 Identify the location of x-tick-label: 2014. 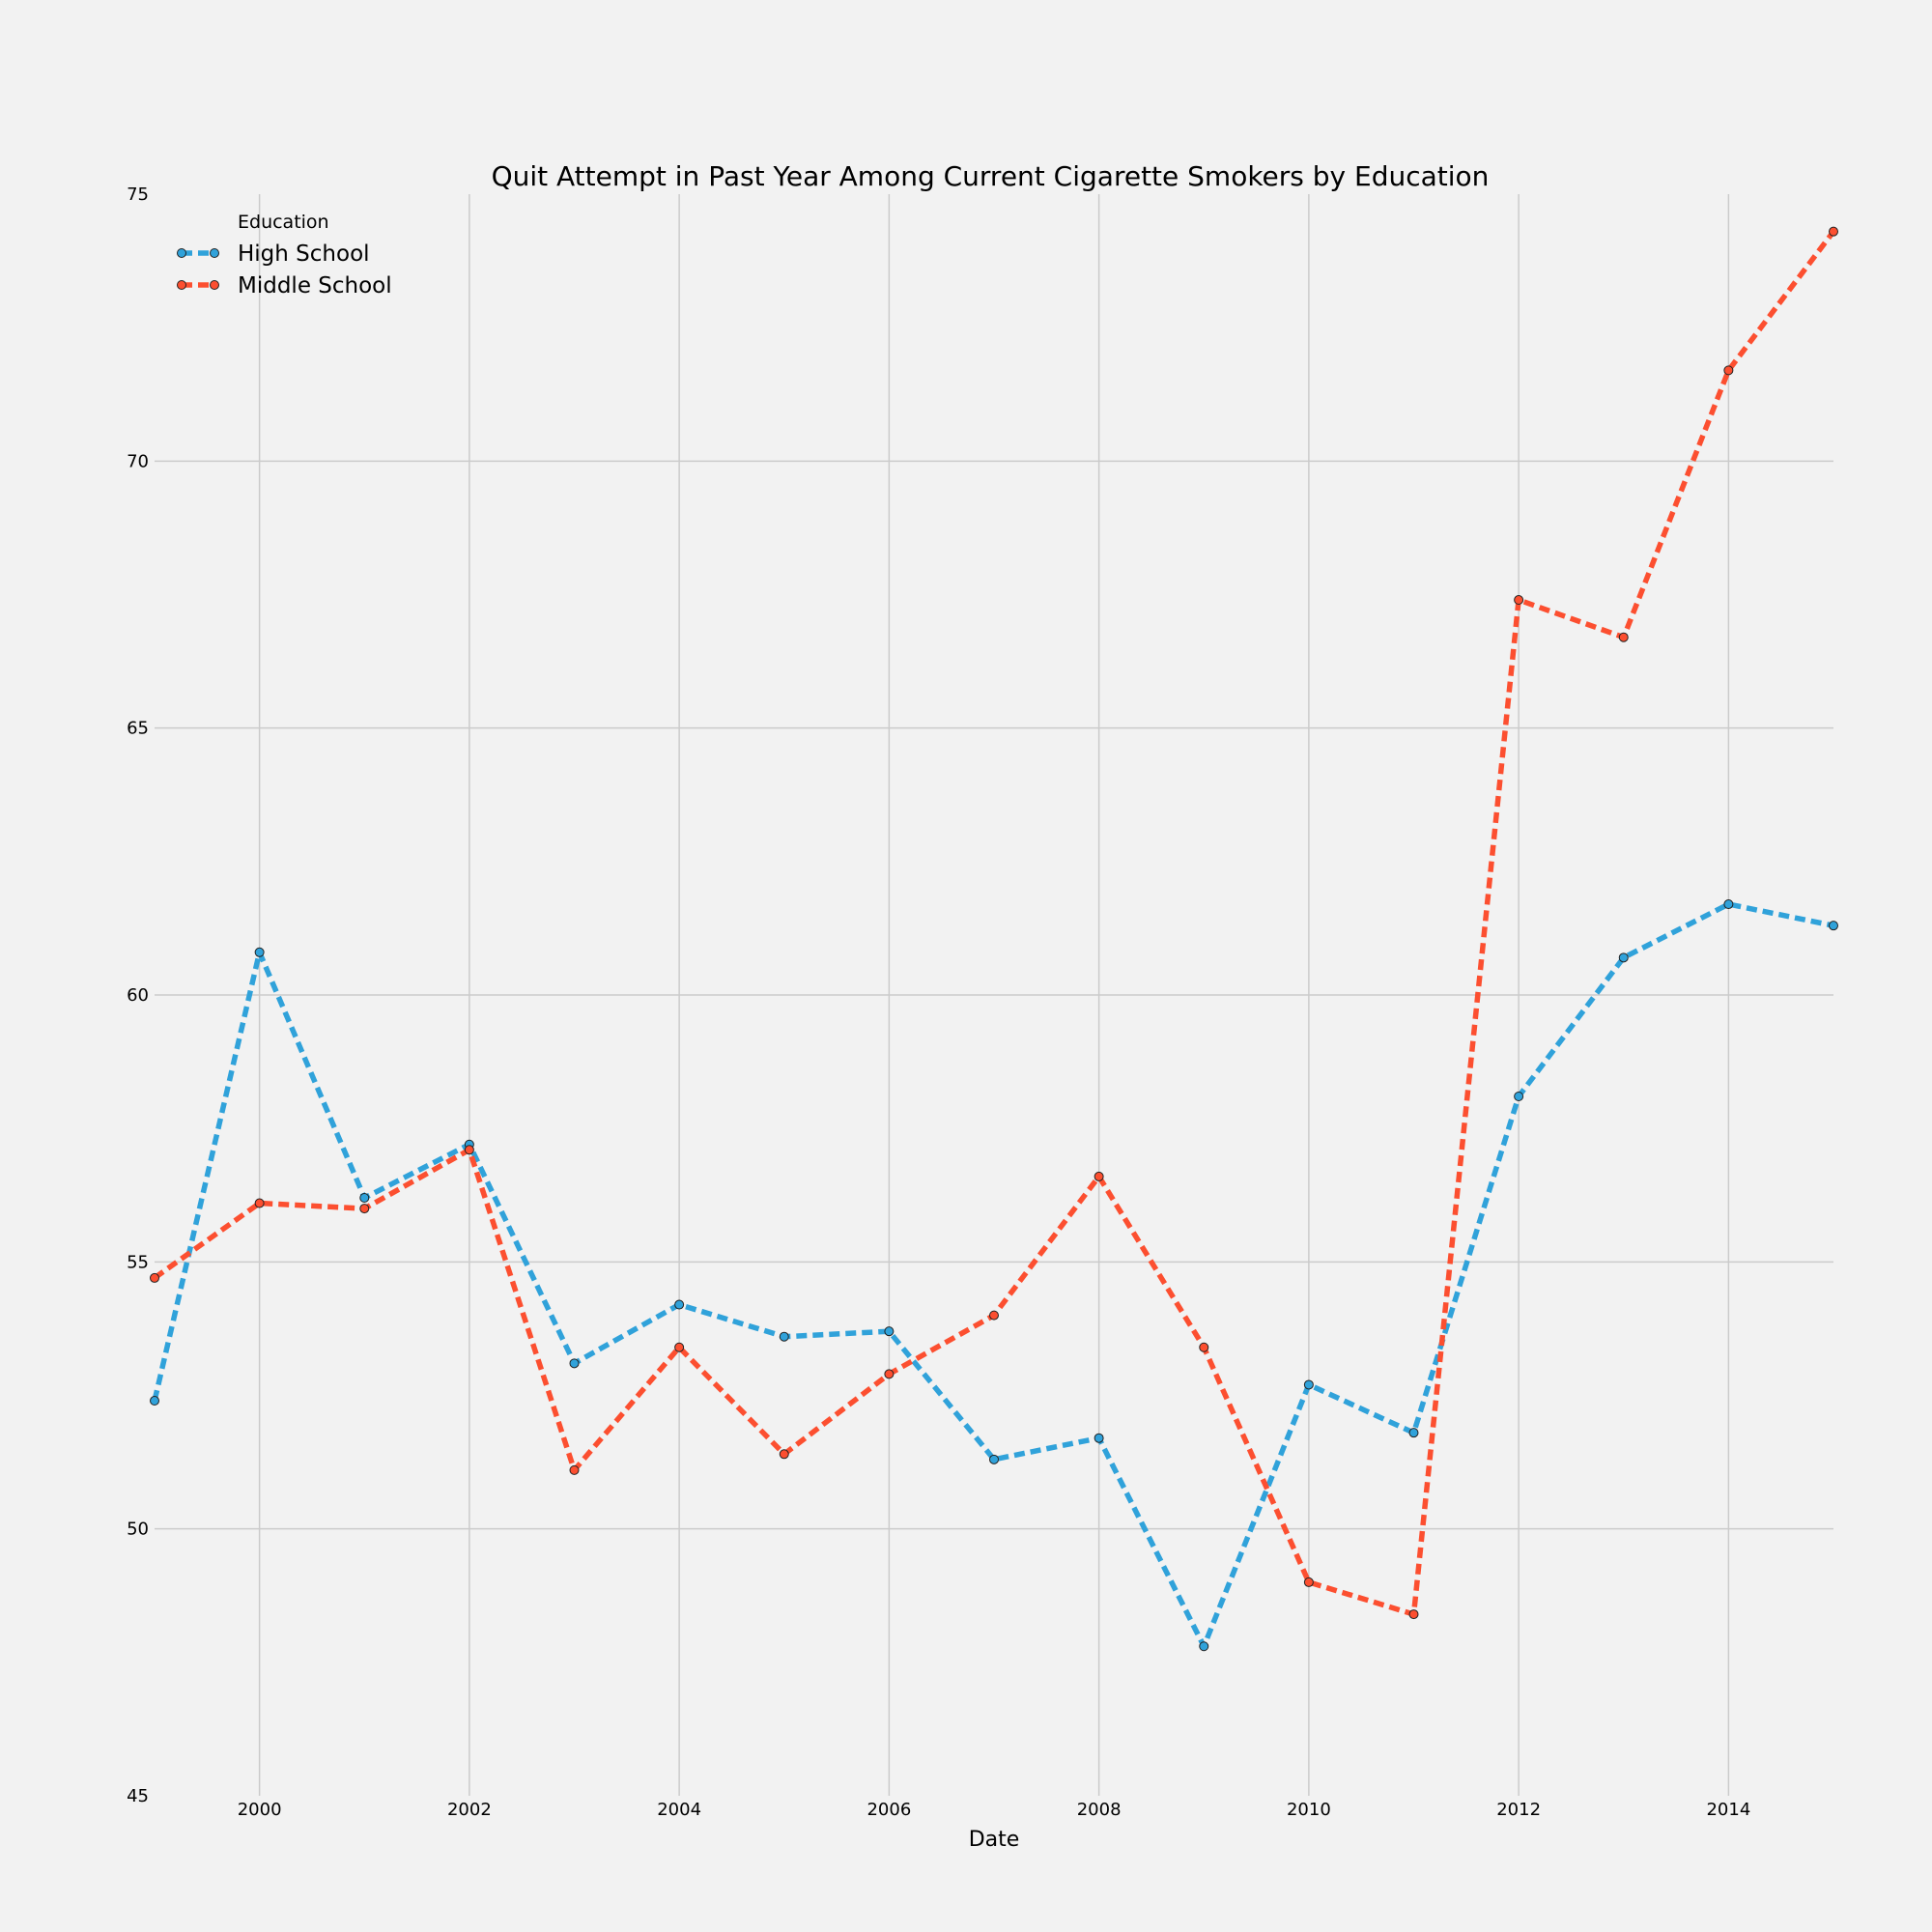
(1728, 1810).